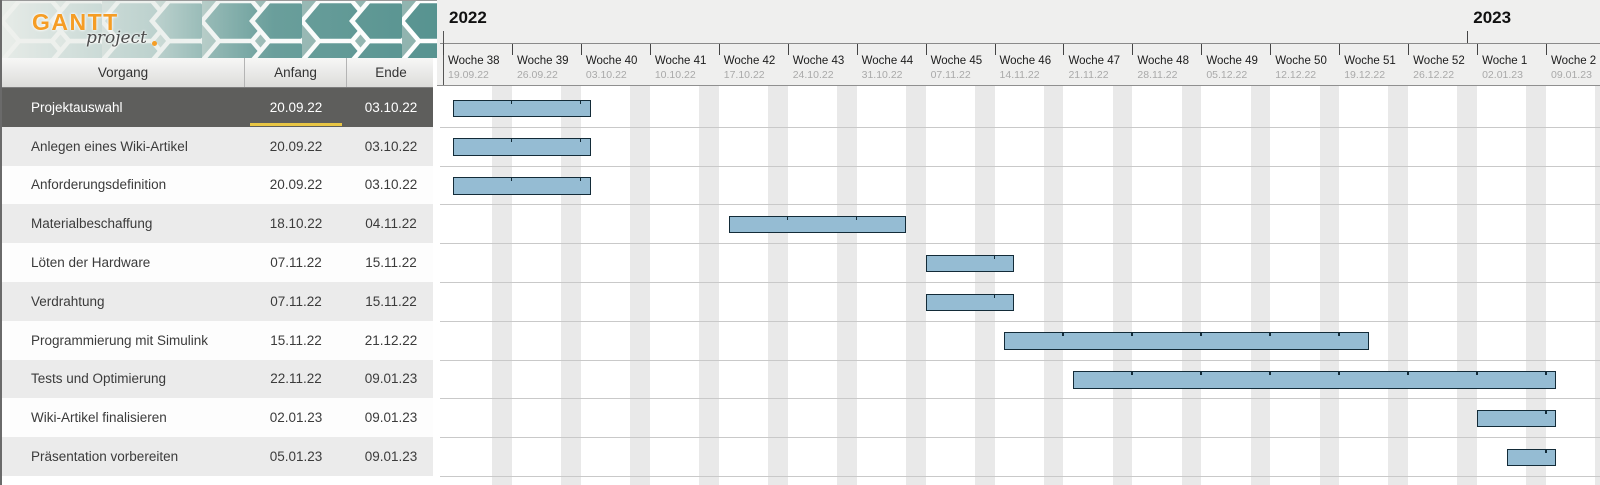  I want to click on task-start-cell: 22.11.22, so click(296, 379).